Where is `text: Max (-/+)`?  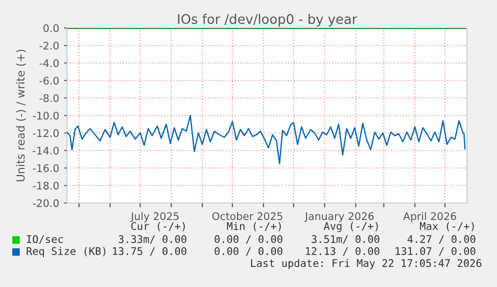 text: Max (-/+) is located at coordinates (447, 227).